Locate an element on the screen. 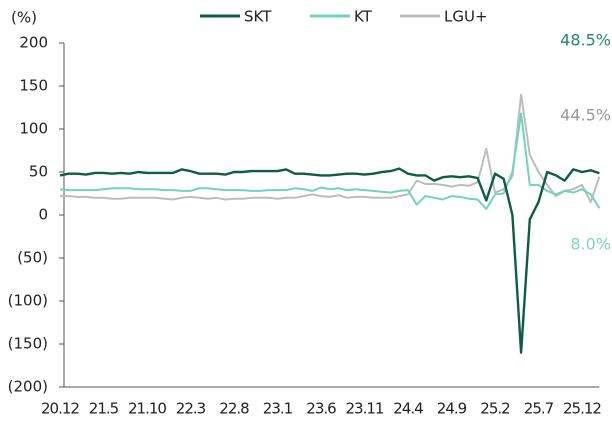  x-tick-label: 22.8 is located at coordinates (234, 409).